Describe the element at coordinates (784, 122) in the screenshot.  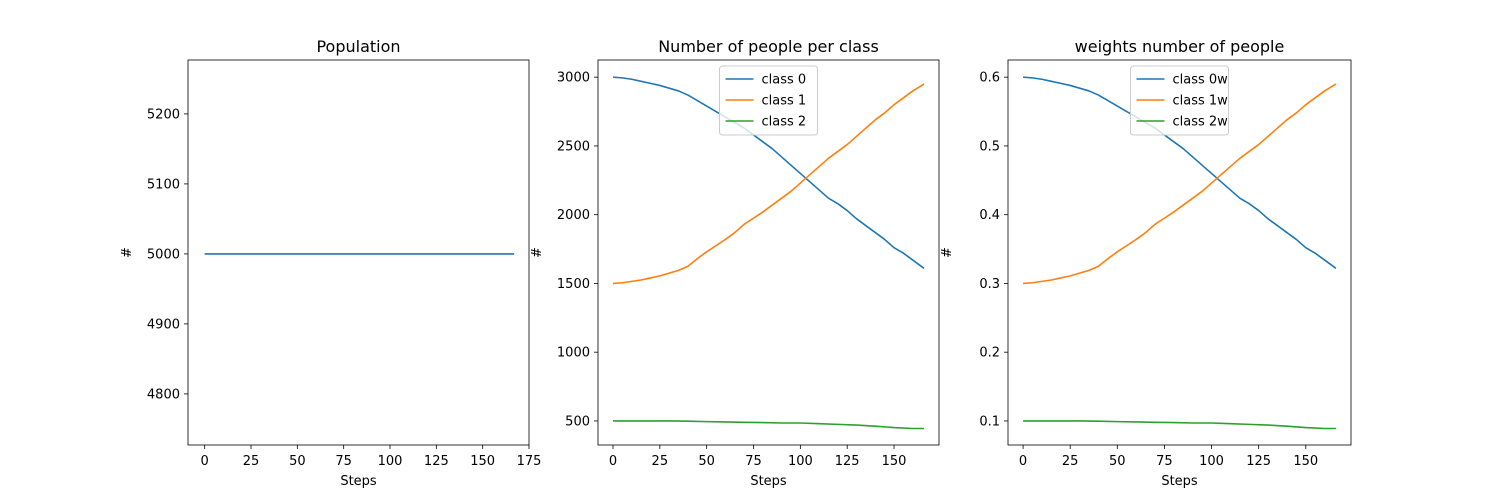
I see `legend-label: class 2` at that location.